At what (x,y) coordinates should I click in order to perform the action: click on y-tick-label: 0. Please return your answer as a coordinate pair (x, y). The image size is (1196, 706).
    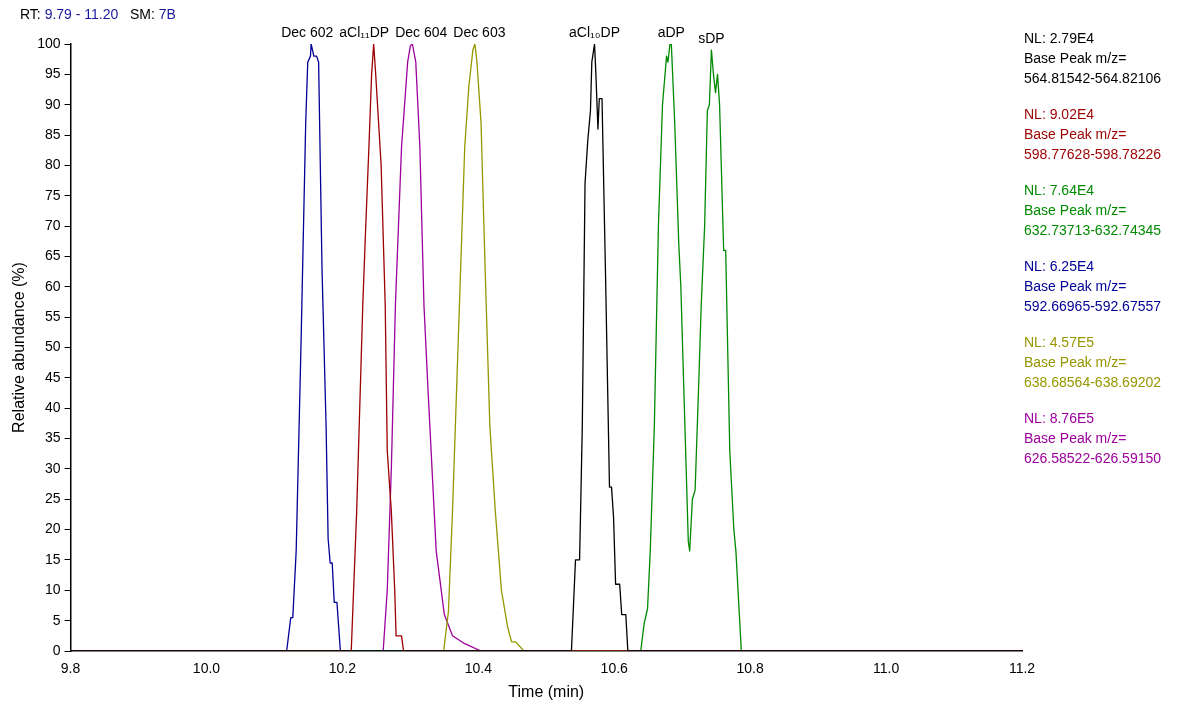
    Looking at the image, I should click on (56, 649).